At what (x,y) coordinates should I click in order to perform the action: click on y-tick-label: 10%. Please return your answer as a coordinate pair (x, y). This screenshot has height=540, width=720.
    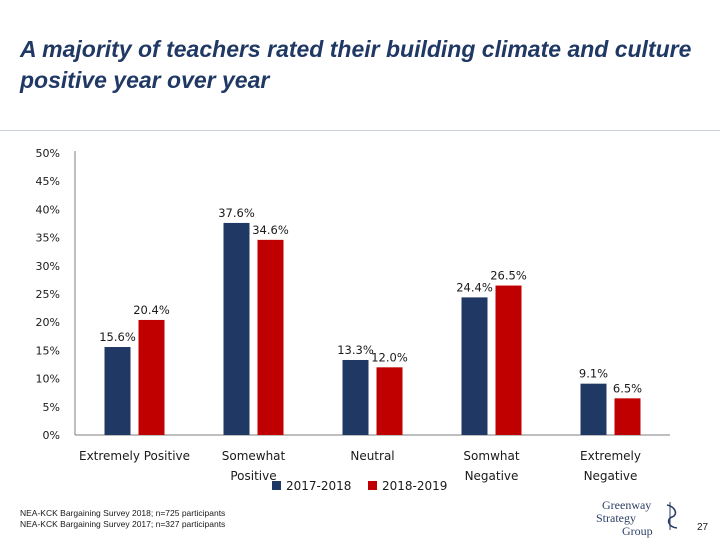
    Looking at the image, I should click on (48, 379).